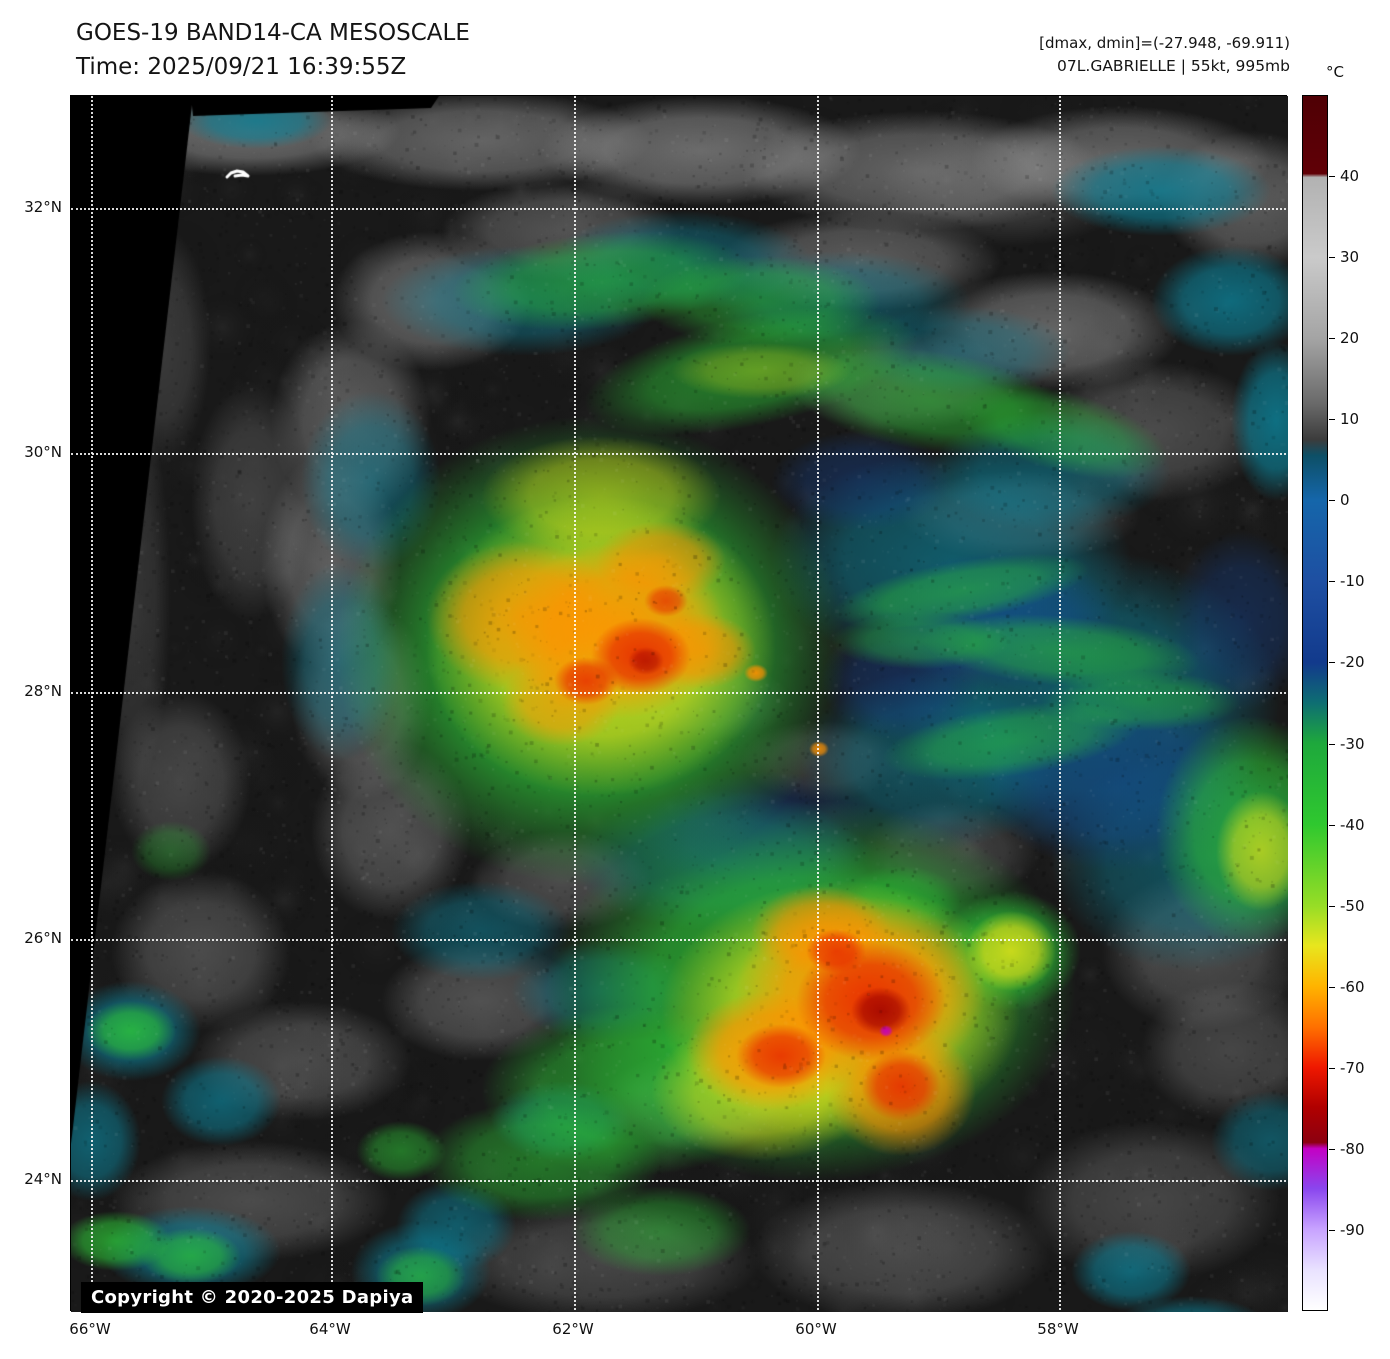 The height and width of the screenshot is (1359, 1390). I want to click on colorbar-tickmark--40, so click(1332, 825).